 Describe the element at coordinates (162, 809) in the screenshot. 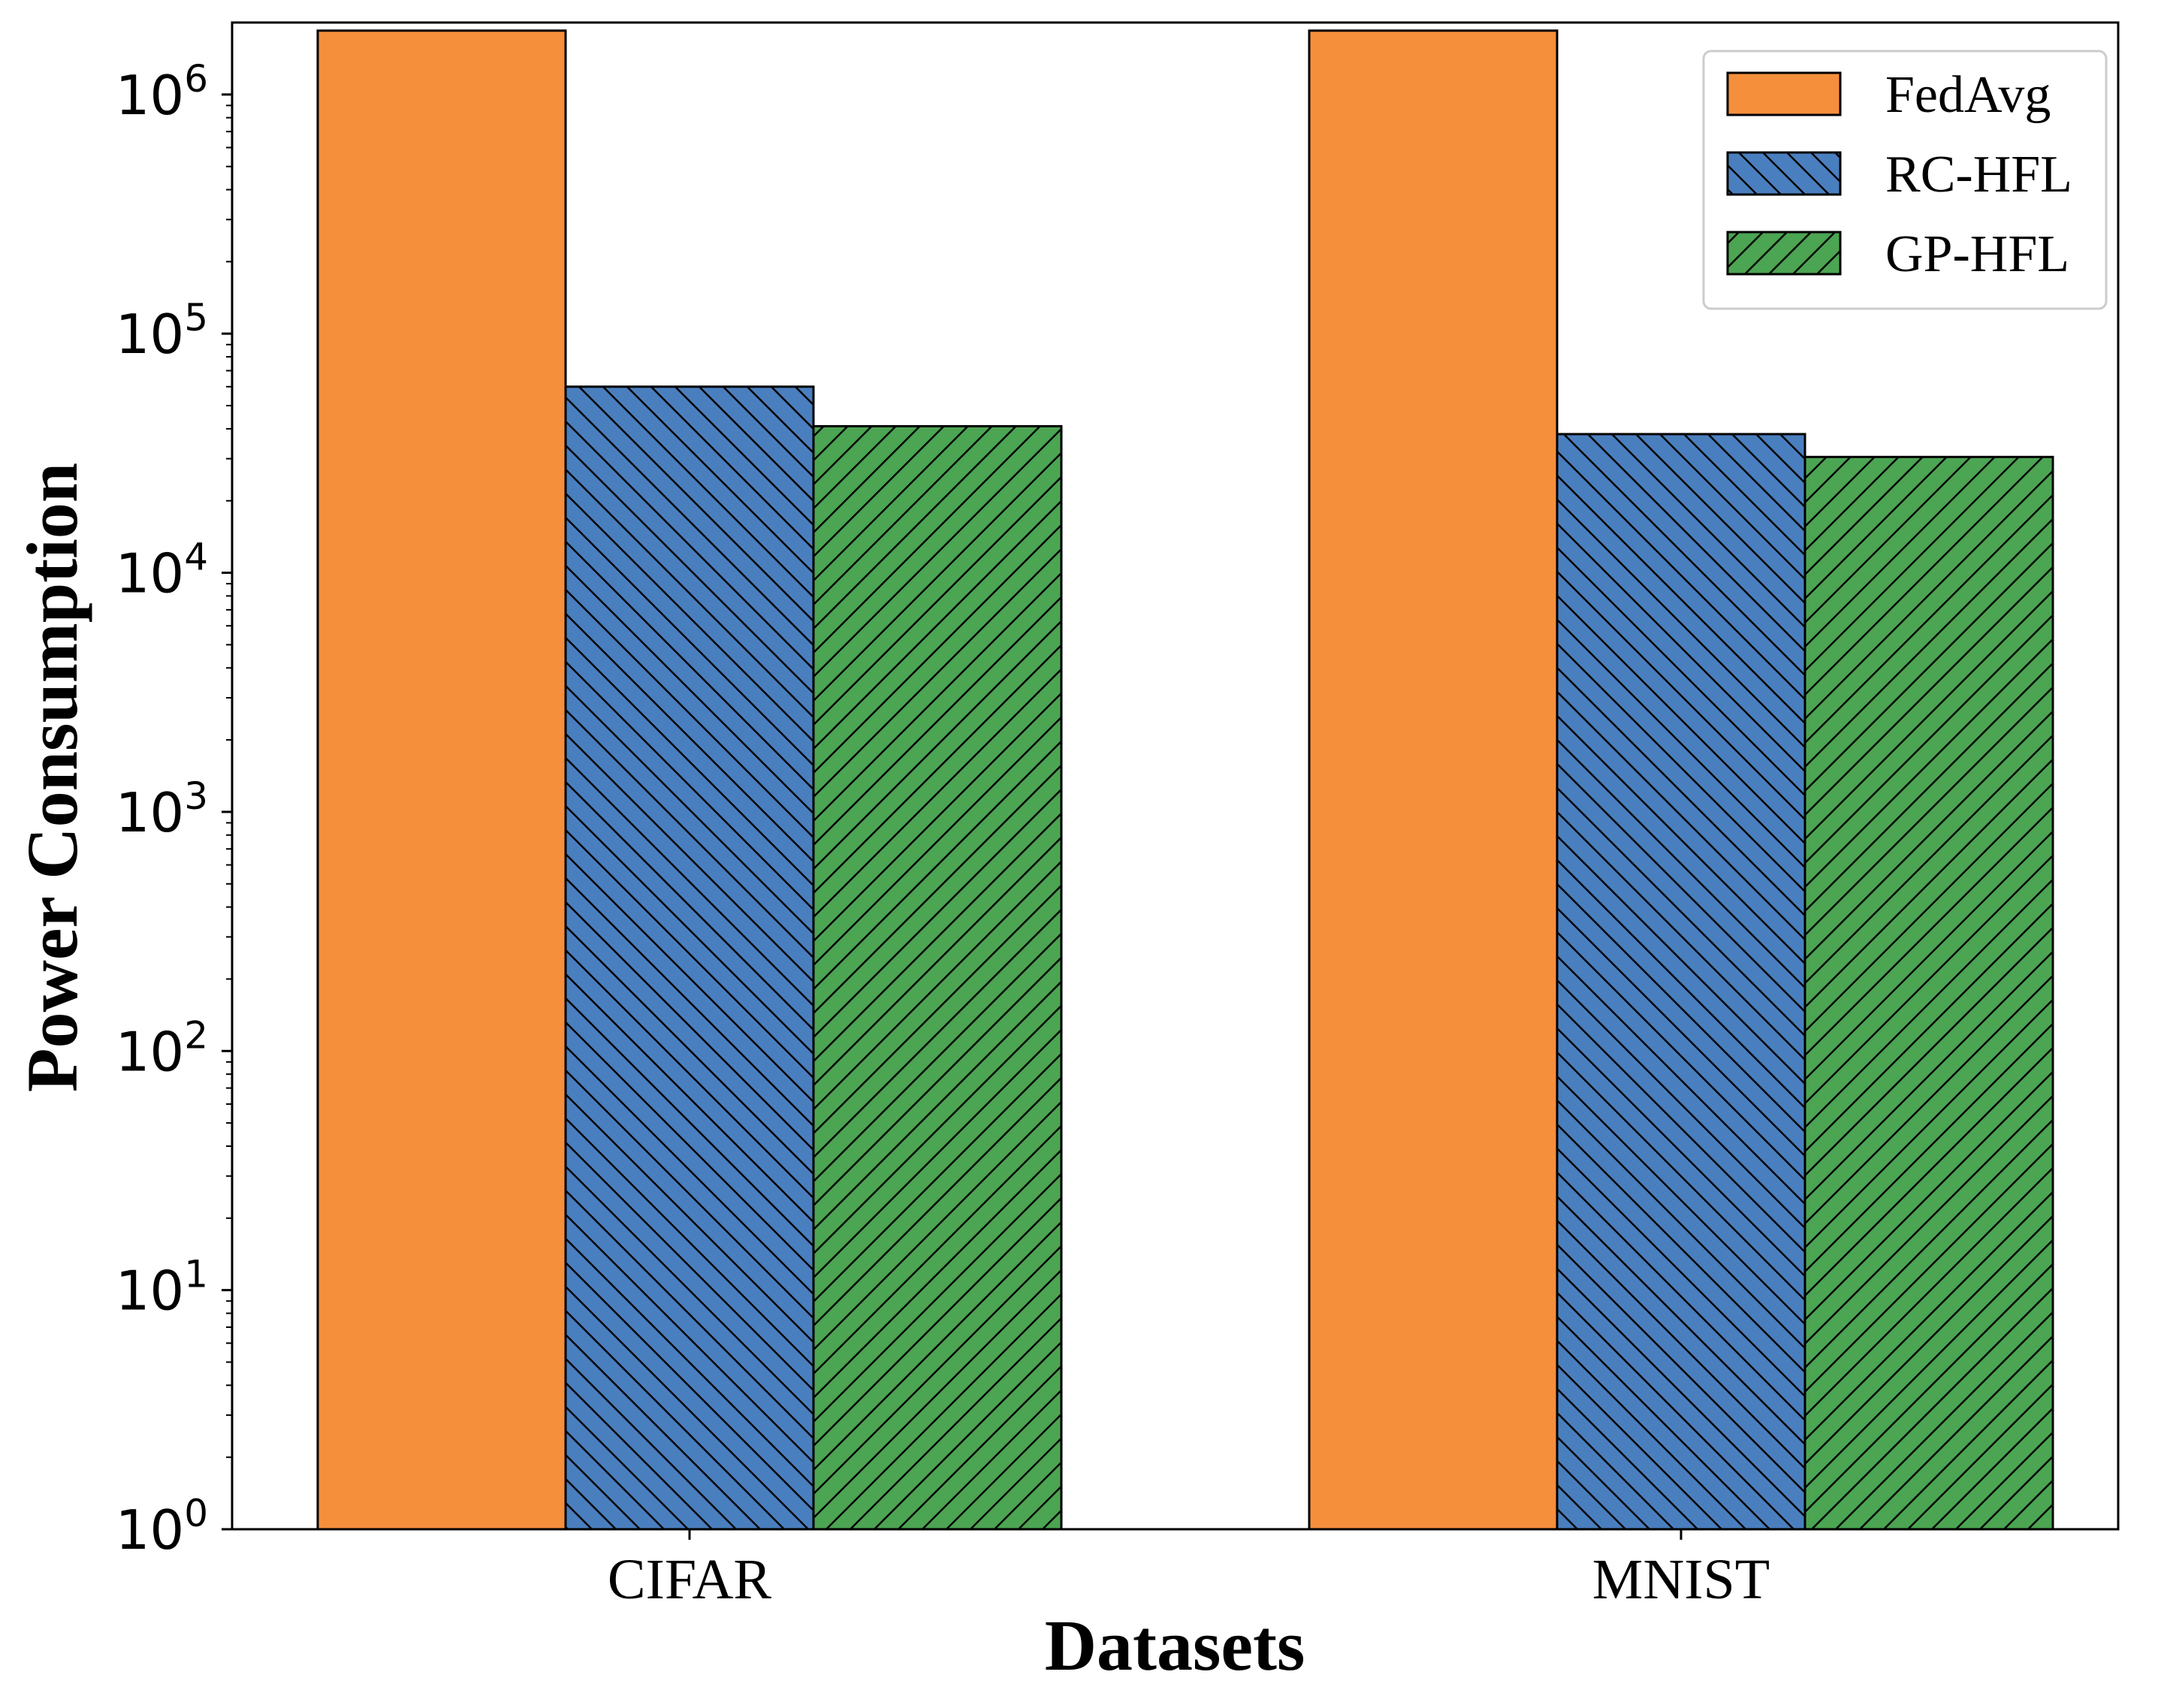

I see `y-tick-label: 10³` at that location.